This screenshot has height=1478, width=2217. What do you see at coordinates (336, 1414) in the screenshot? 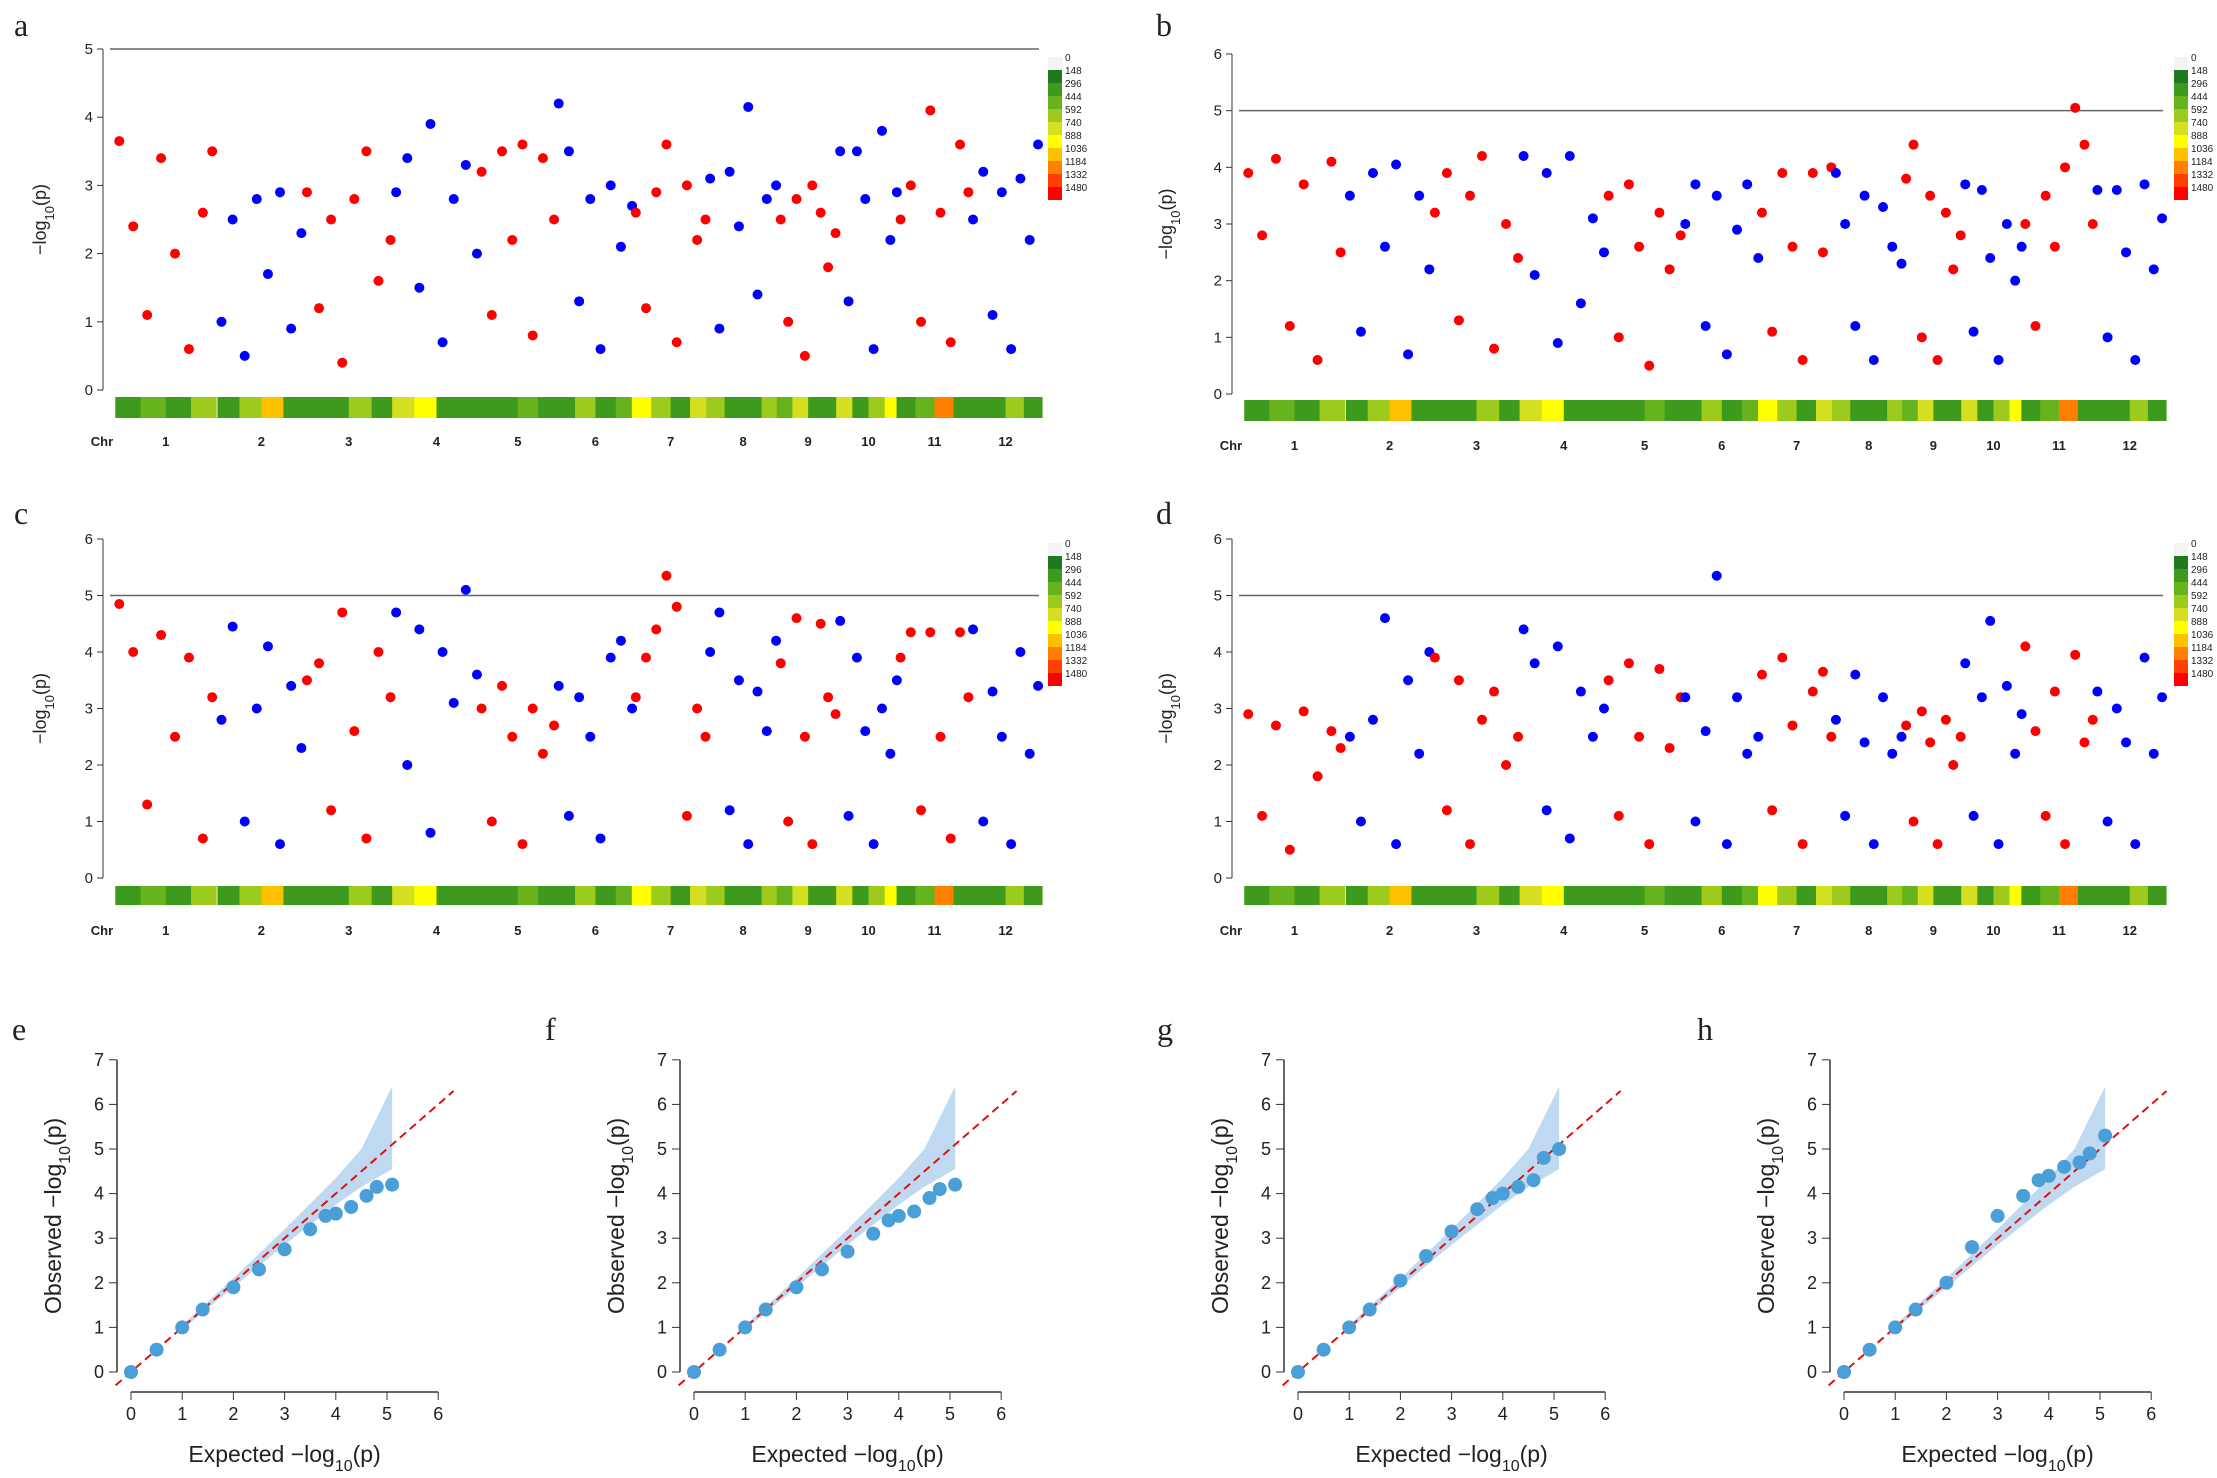
I see `x-tick-label: 4` at bounding box center [336, 1414].